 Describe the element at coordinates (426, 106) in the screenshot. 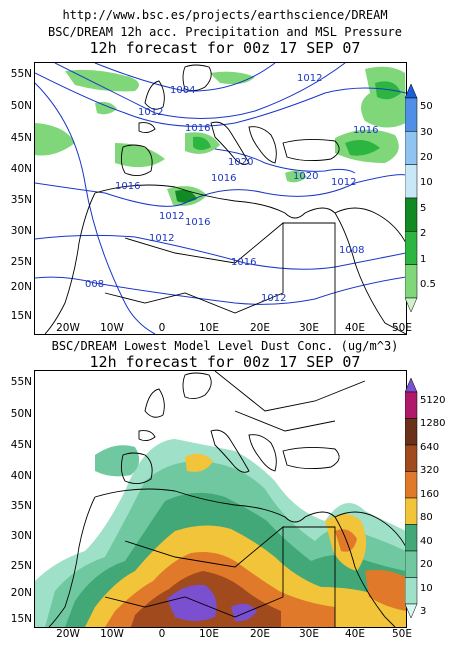

I see `colorbar-label: 50` at that location.